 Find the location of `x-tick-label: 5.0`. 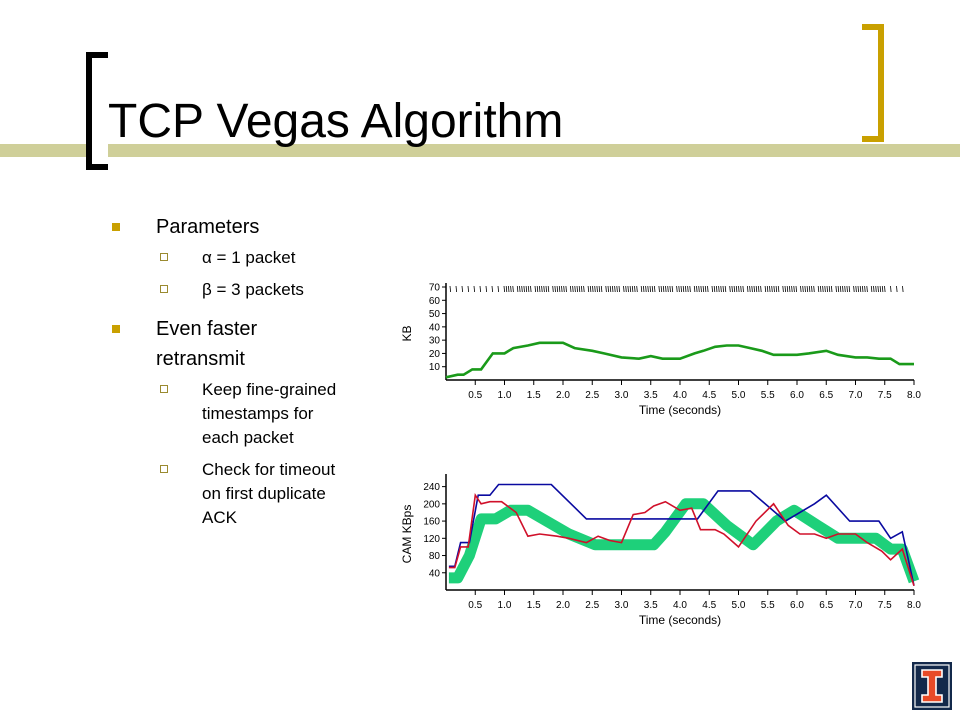

x-tick-label: 5.0 is located at coordinates (739, 395).